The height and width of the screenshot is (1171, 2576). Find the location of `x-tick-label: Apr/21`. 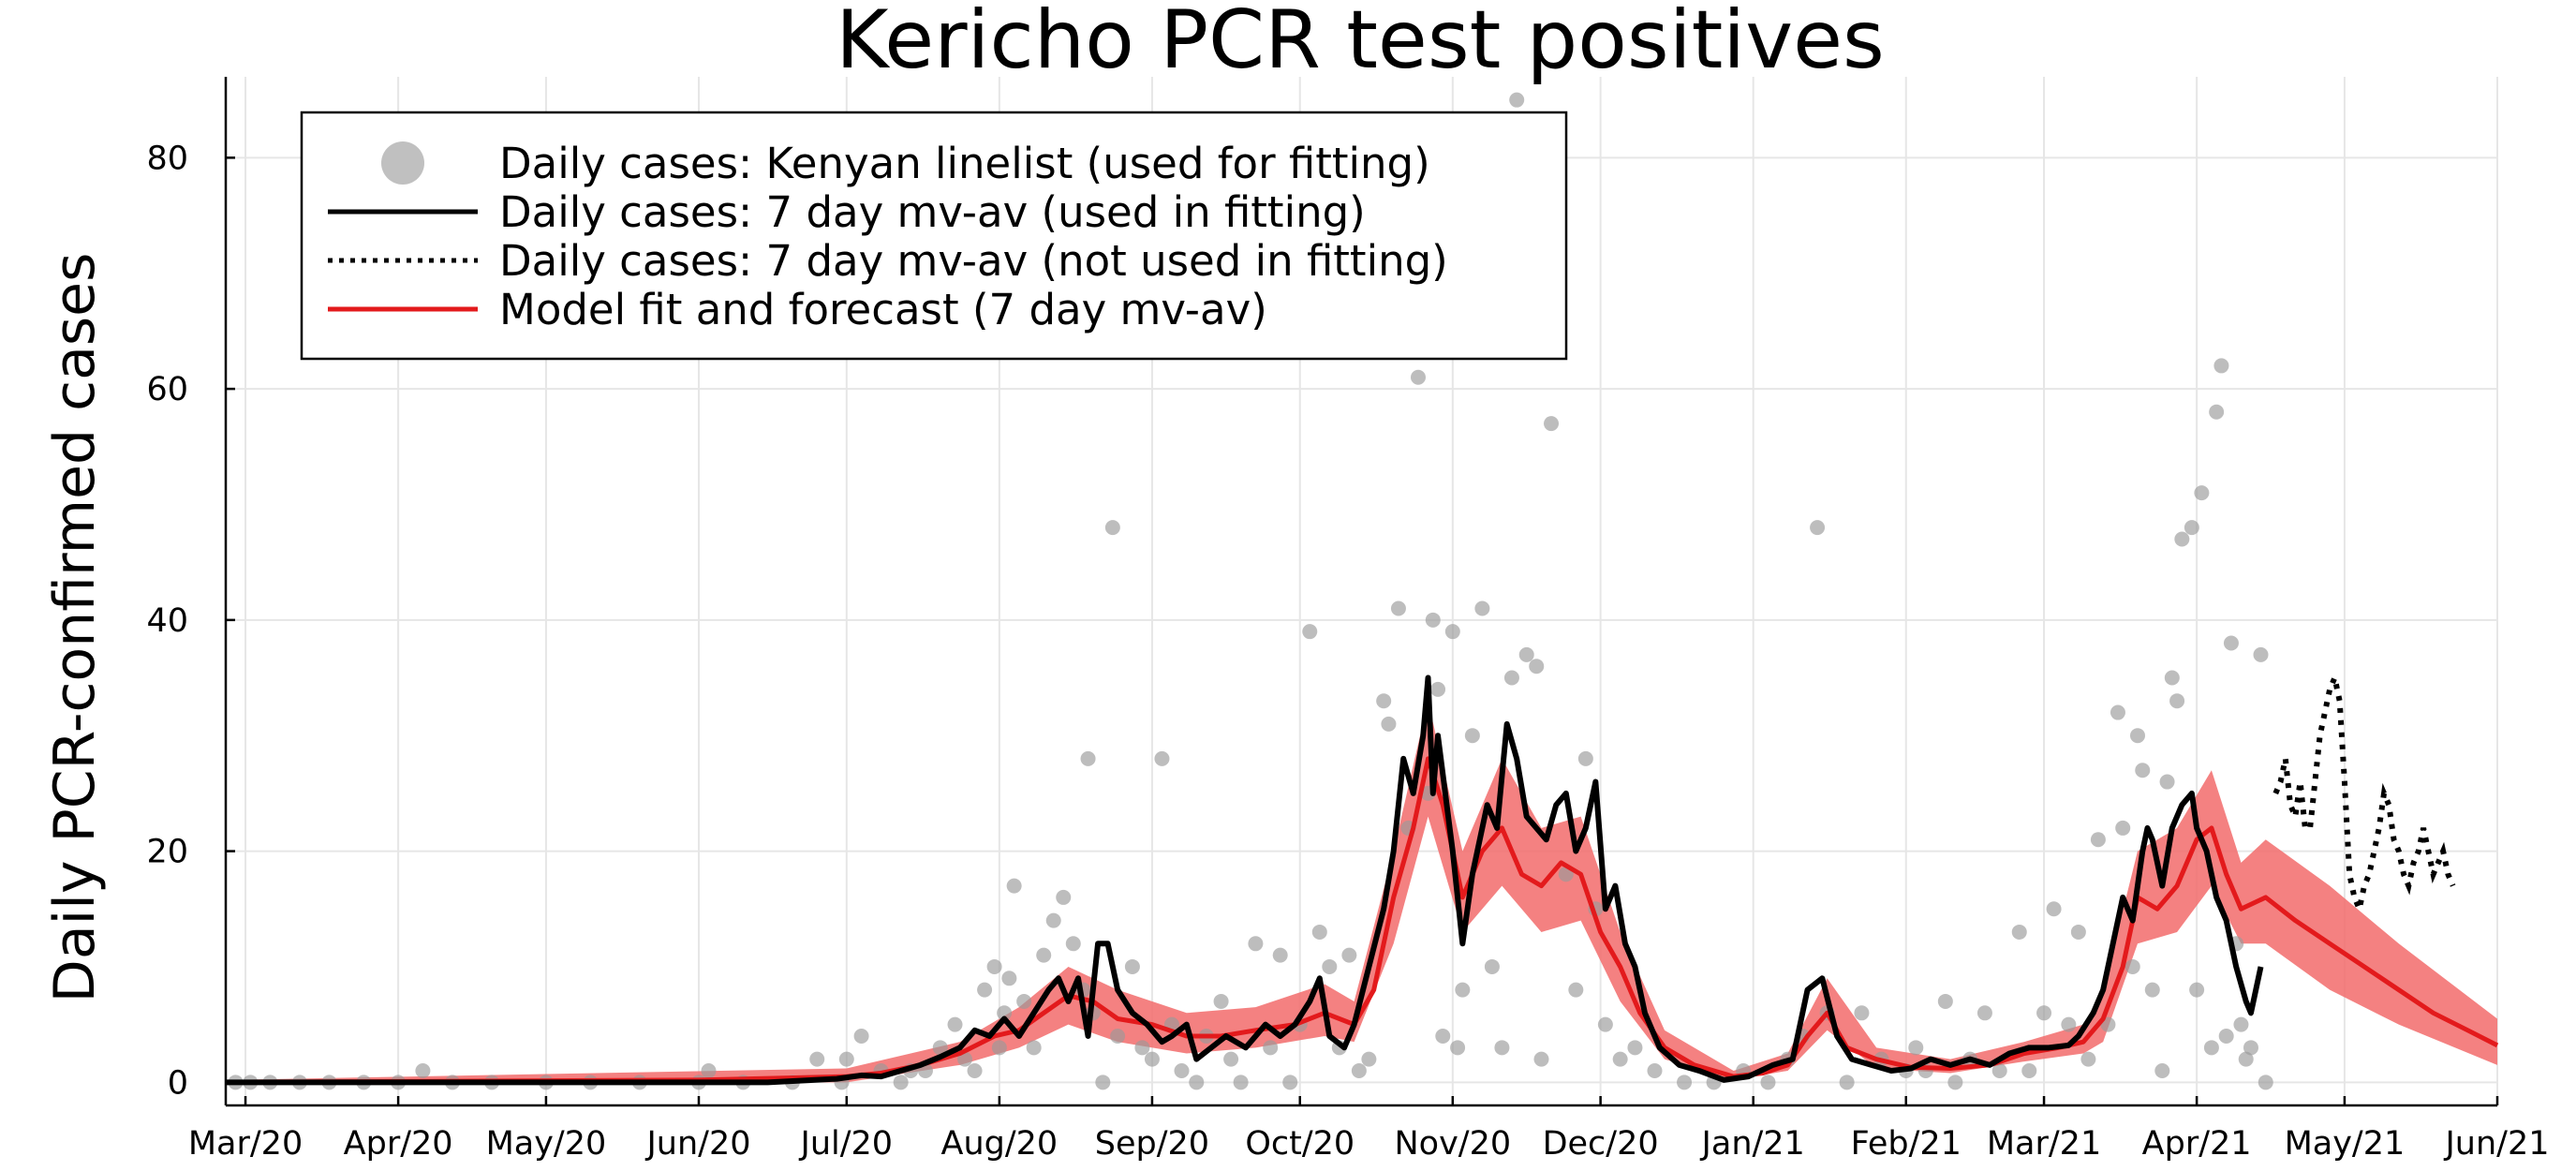

x-tick-label: Apr/21 is located at coordinates (2197, 1144).